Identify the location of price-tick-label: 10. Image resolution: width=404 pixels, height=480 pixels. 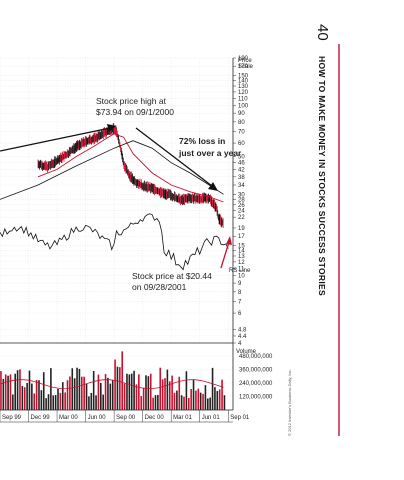
(241, 276).